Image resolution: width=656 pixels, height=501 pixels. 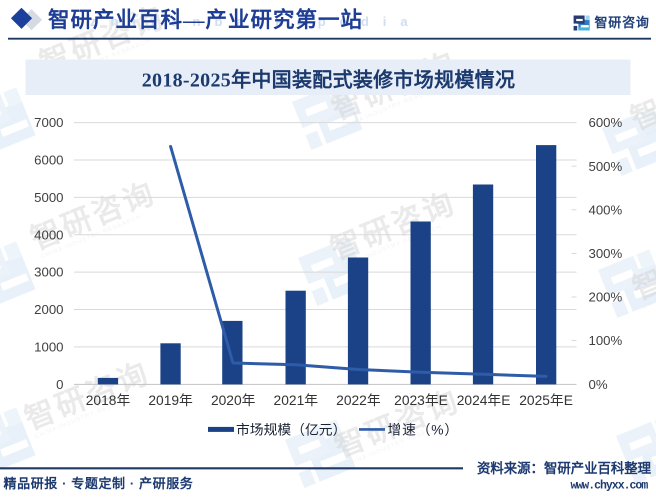 What do you see at coordinates (606, 209) in the screenshot?
I see `svg-text: 400%` at bounding box center [606, 209].